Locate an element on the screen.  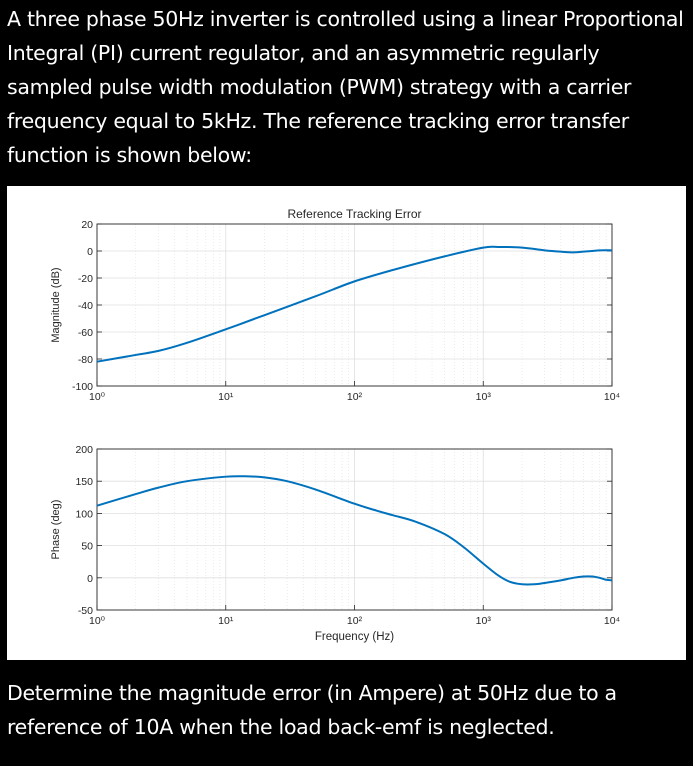
y-tick-label: 200 is located at coordinates (84, 450).